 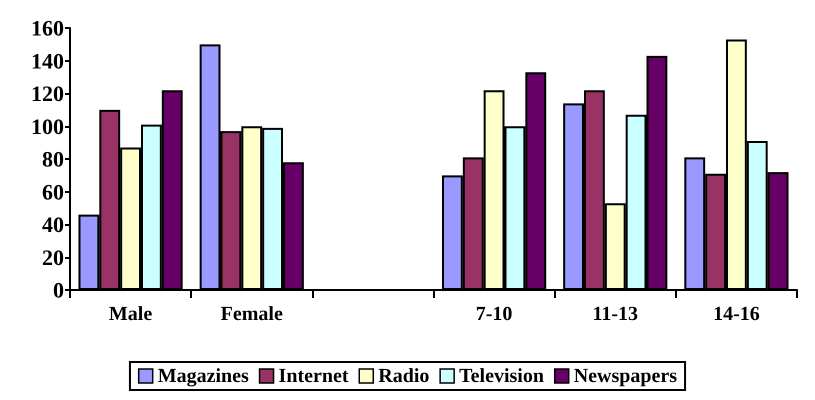 What do you see at coordinates (494, 314) in the screenshot?
I see `x-tick-label: 7-10` at bounding box center [494, 314].